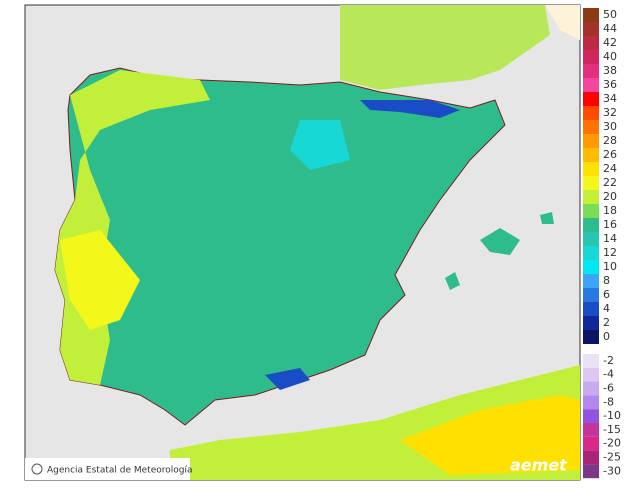 The image size is (630, 504). Describe the element at coordinates (490, 435) in the screenshot. I see `africa-hot` at that location.